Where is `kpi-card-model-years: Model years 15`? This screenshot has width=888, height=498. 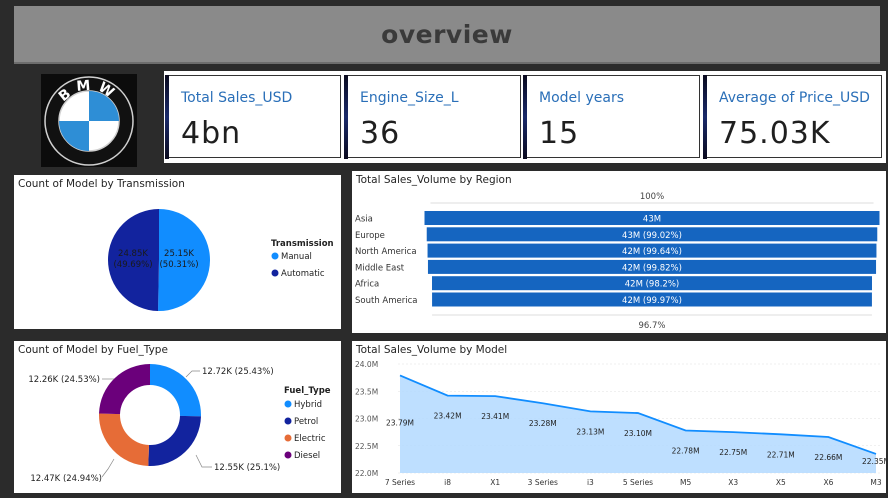
kpi-card-model-years: Model years 15 is located at coordinates (611, 117).